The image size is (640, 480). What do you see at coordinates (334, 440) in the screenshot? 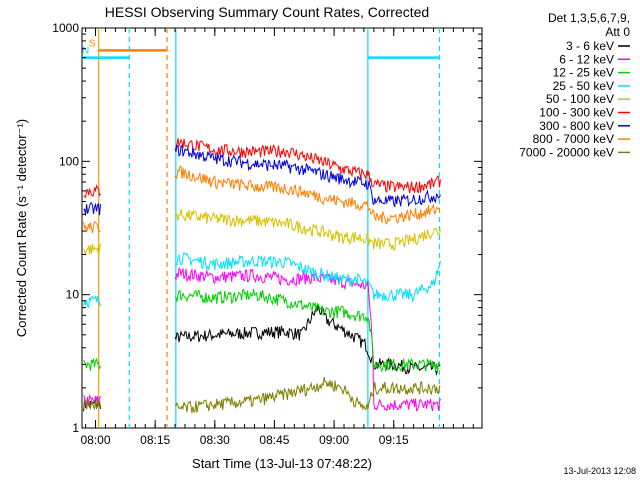
I see `x-tick-label: 09:00` at bounding box center [334, 440].